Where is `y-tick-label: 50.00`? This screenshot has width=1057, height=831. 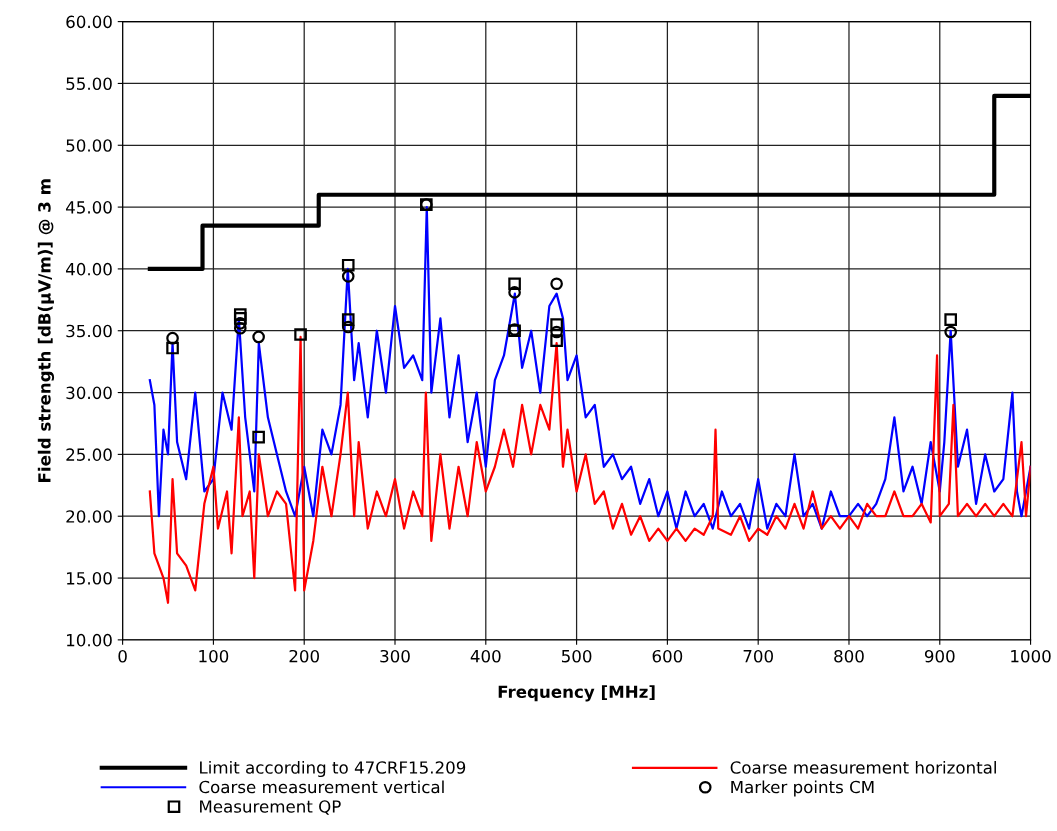
y-tick-label: 50.00 is located at coordinates (89, 145).